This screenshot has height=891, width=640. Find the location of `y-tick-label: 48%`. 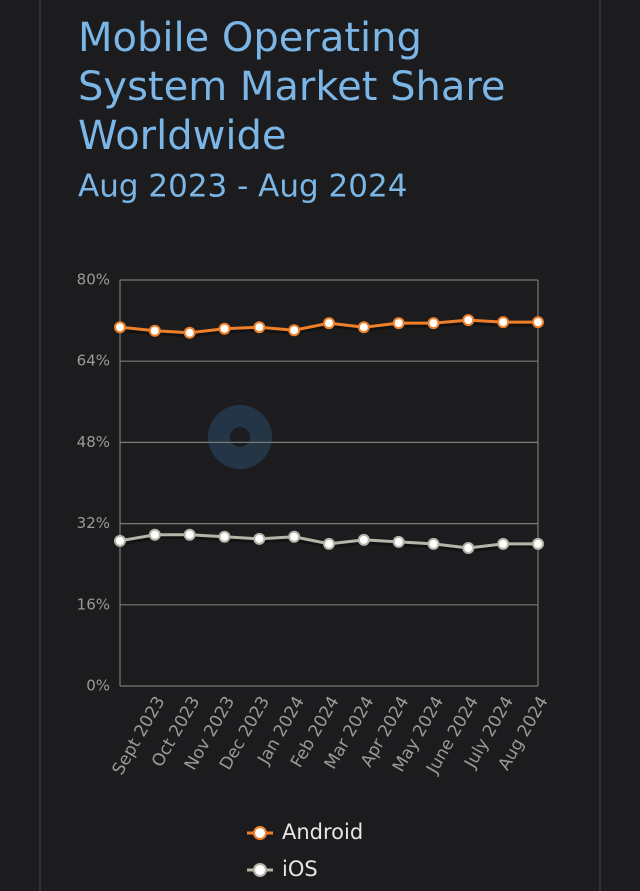

y-tick-label: 48% is located at coordinates (93, 442).